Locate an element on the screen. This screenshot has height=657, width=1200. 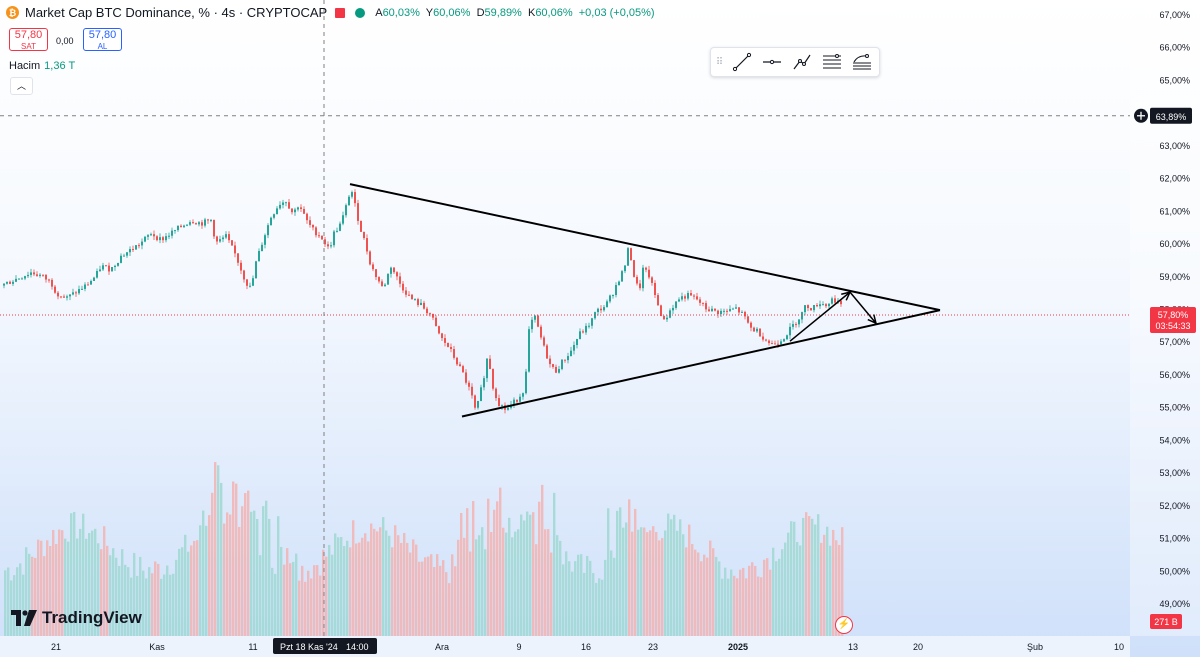
parallel-channel-icon is located at coordinates (832, 62).